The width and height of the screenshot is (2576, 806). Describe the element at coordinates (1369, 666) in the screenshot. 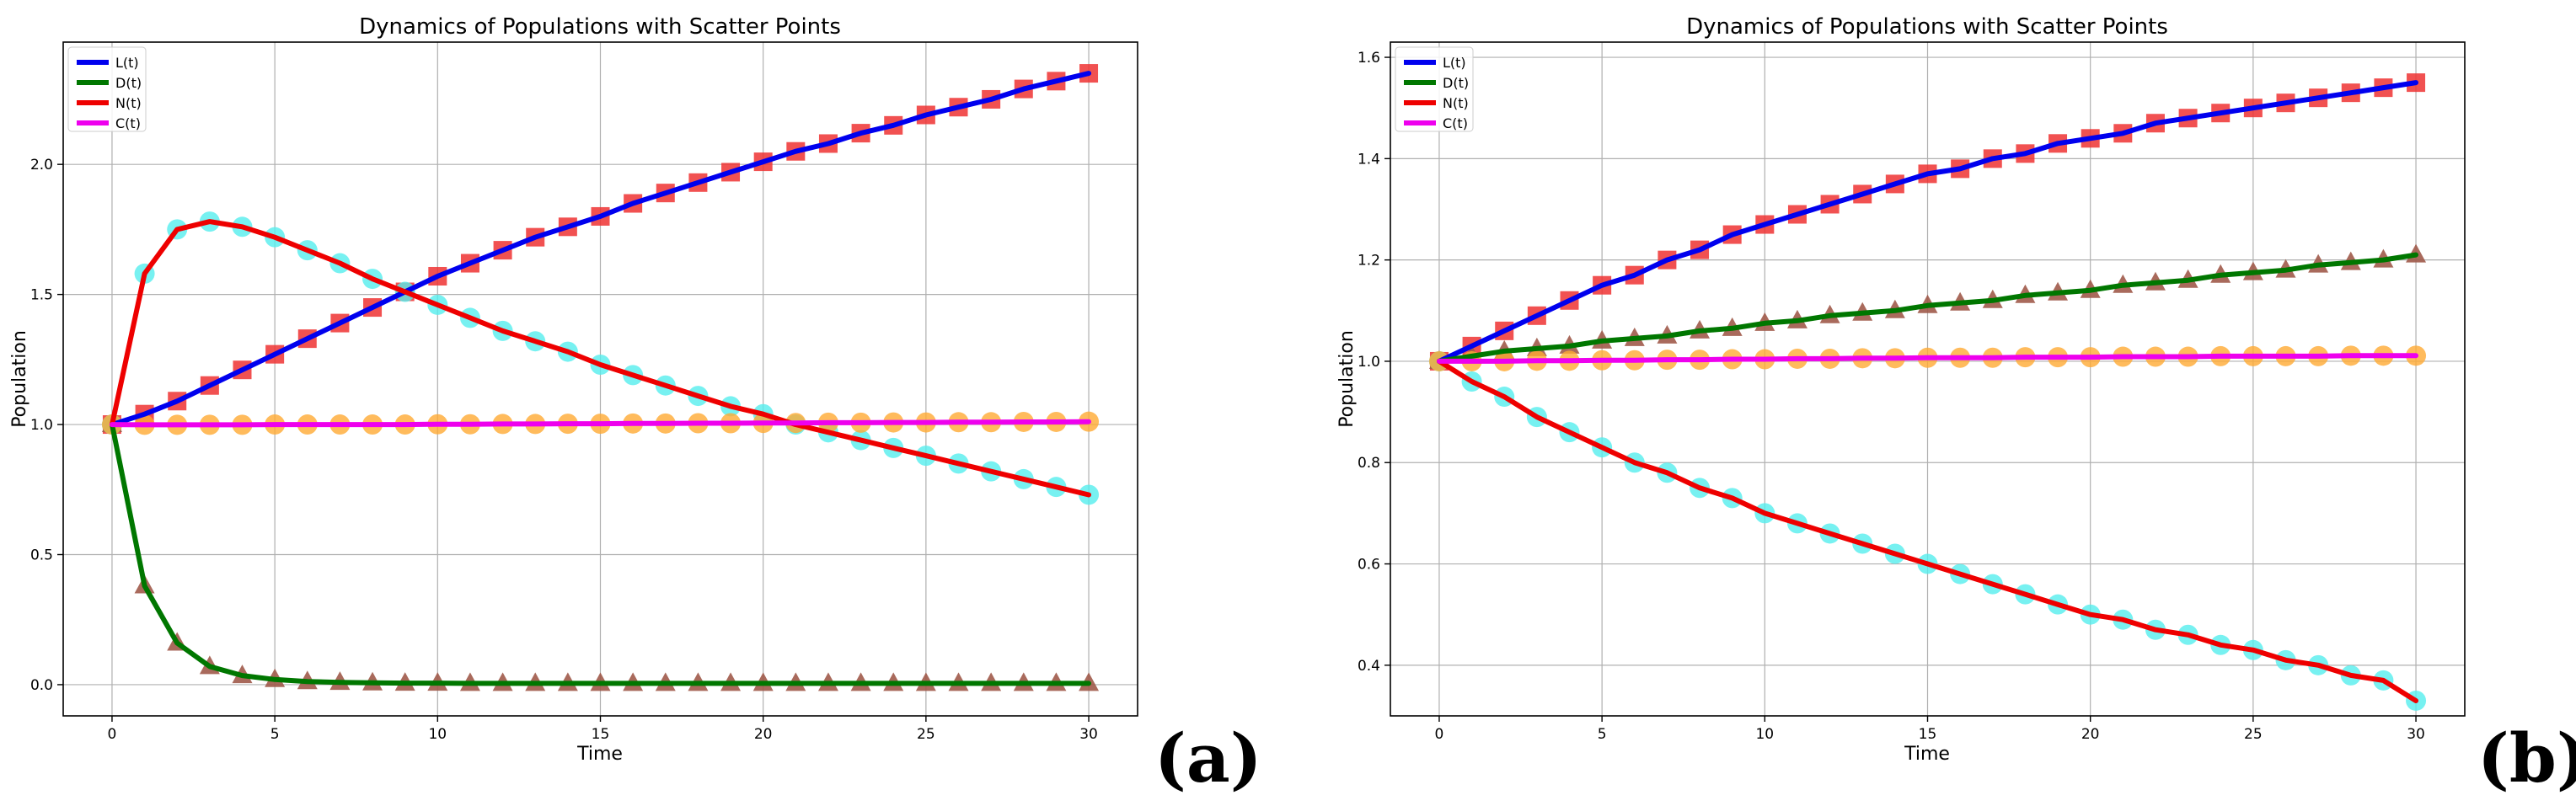

I see `y-tick-label: 0.4` at that location.